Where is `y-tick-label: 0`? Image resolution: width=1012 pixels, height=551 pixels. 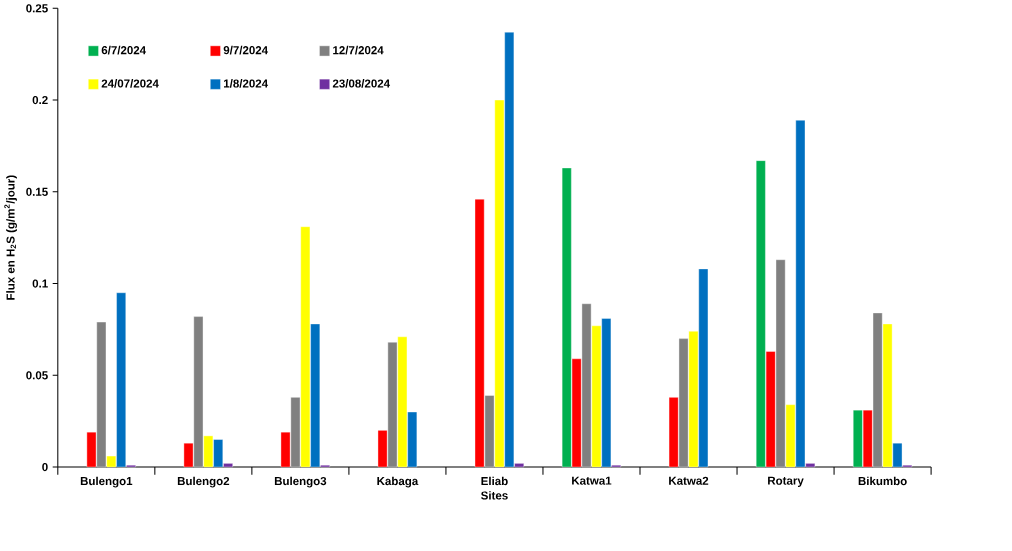 y-tick-label: 0 is located at coordinates (45, 466).